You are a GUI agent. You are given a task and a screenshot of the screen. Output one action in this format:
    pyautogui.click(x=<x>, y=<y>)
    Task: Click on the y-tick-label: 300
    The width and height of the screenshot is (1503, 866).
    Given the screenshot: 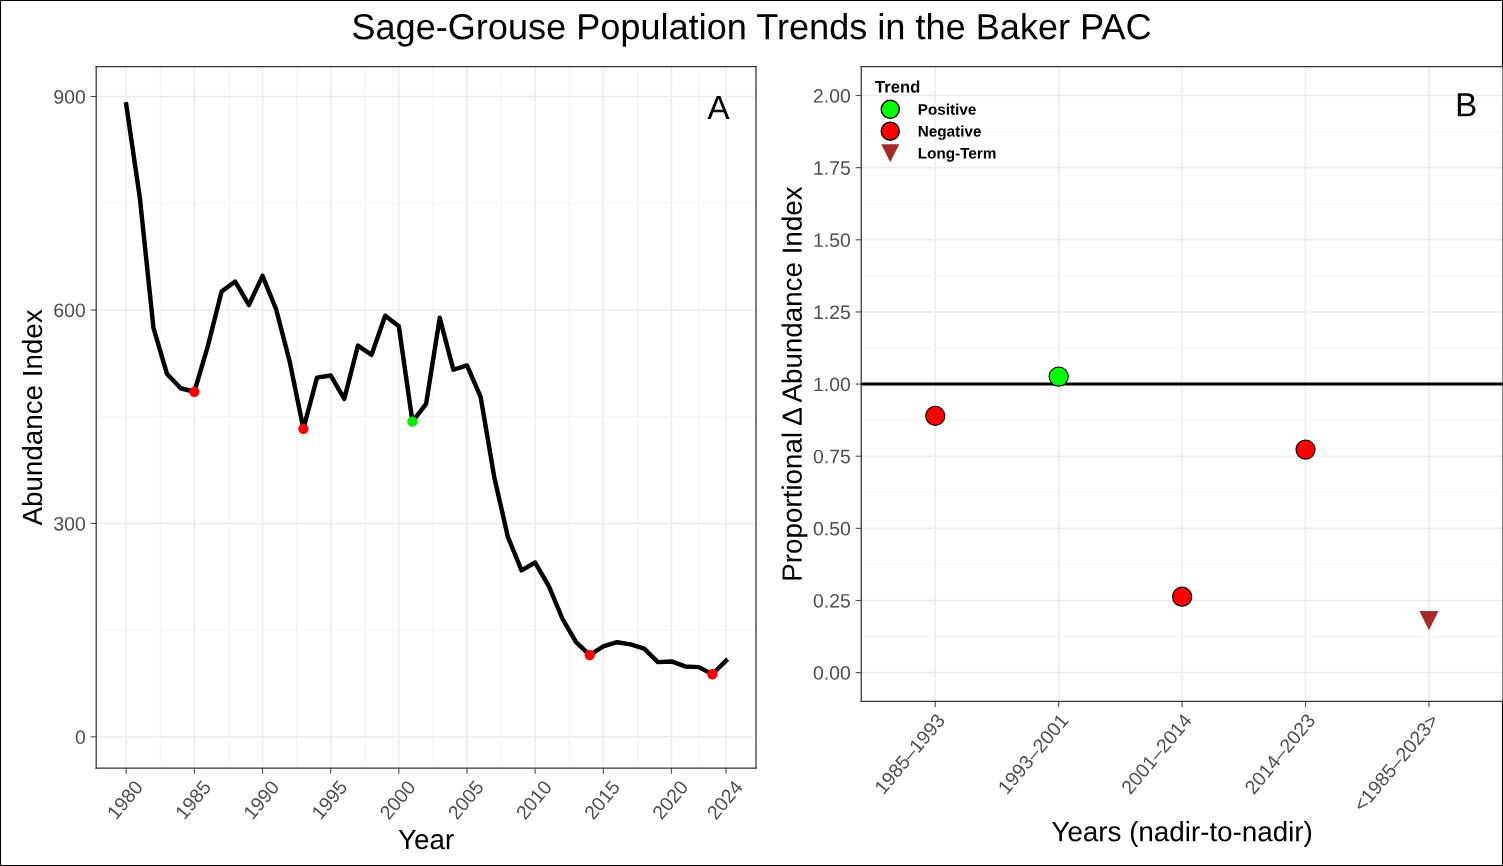 What is the action you would take?
    pyautogui.click(x=70, y=523)
    